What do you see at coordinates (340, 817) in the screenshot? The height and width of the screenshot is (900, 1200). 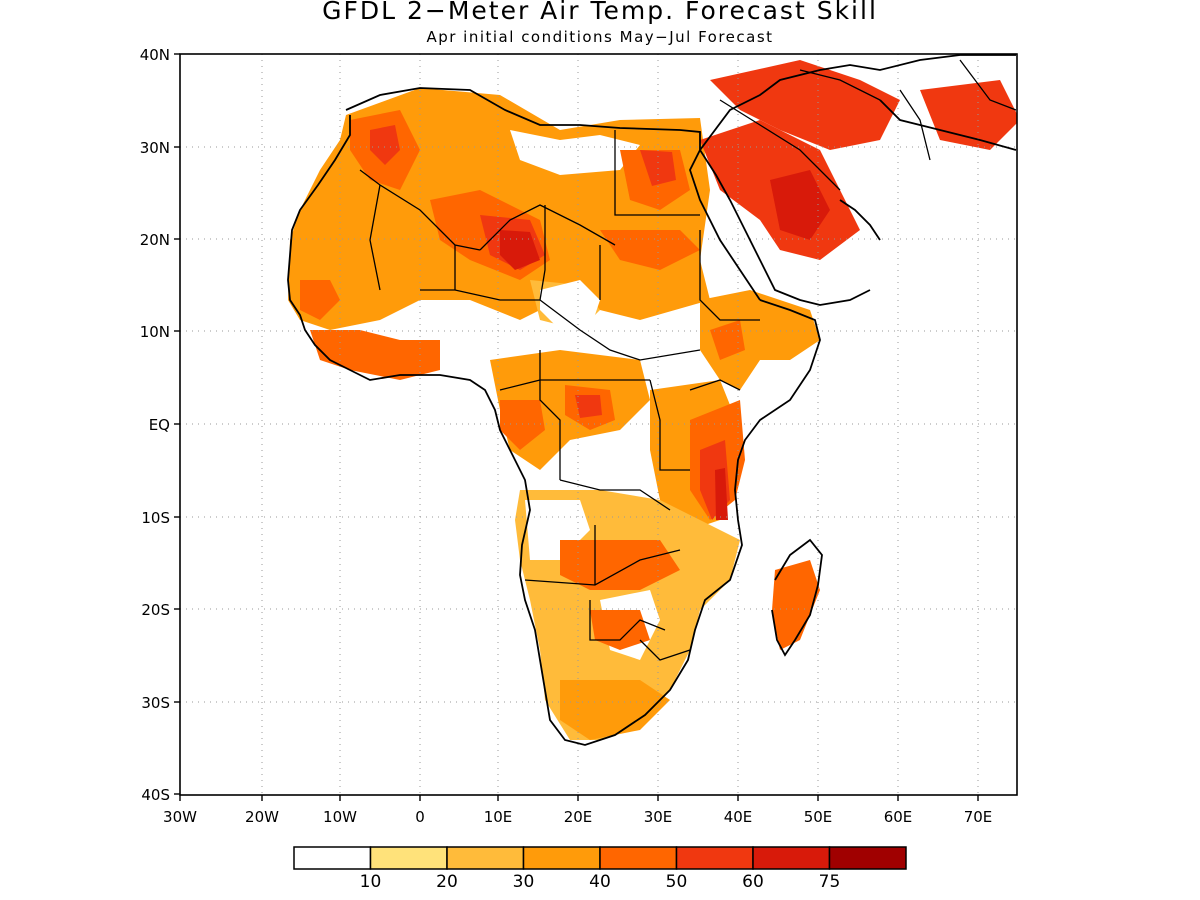 I see `longitude-tick-label: 10W` at bounding box center [340, 817].